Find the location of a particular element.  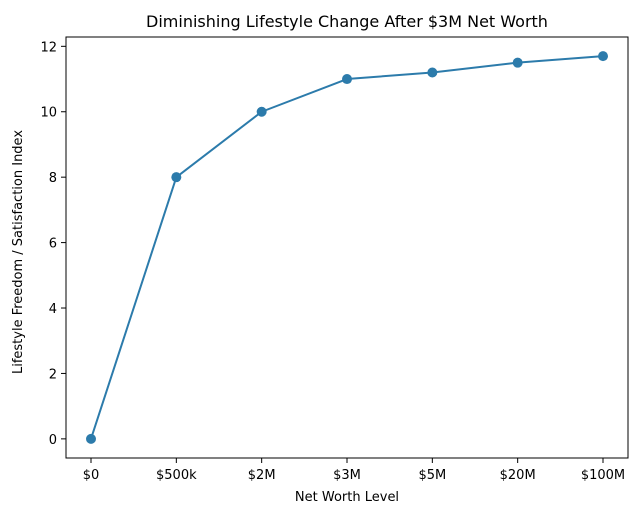

x-tick-label: $3M is located at coordinates (347, 475).